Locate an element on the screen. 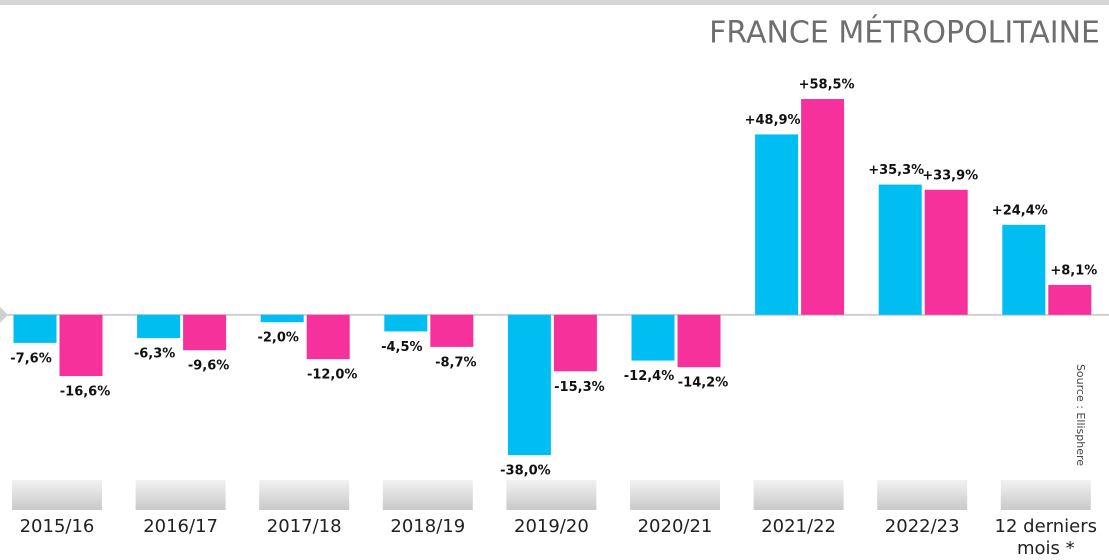  x-tick-label: 12 derniers mois * is located at coordinates (1046, 537).